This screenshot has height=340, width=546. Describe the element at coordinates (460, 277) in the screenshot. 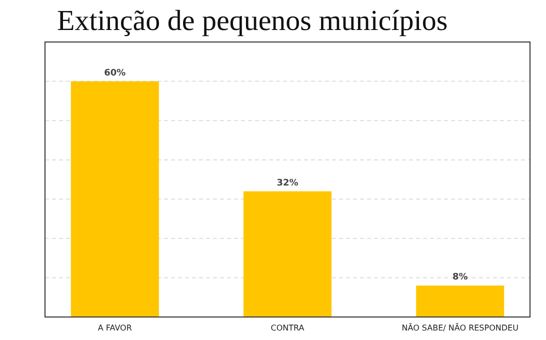

I see `data-label: 8%` at that location.